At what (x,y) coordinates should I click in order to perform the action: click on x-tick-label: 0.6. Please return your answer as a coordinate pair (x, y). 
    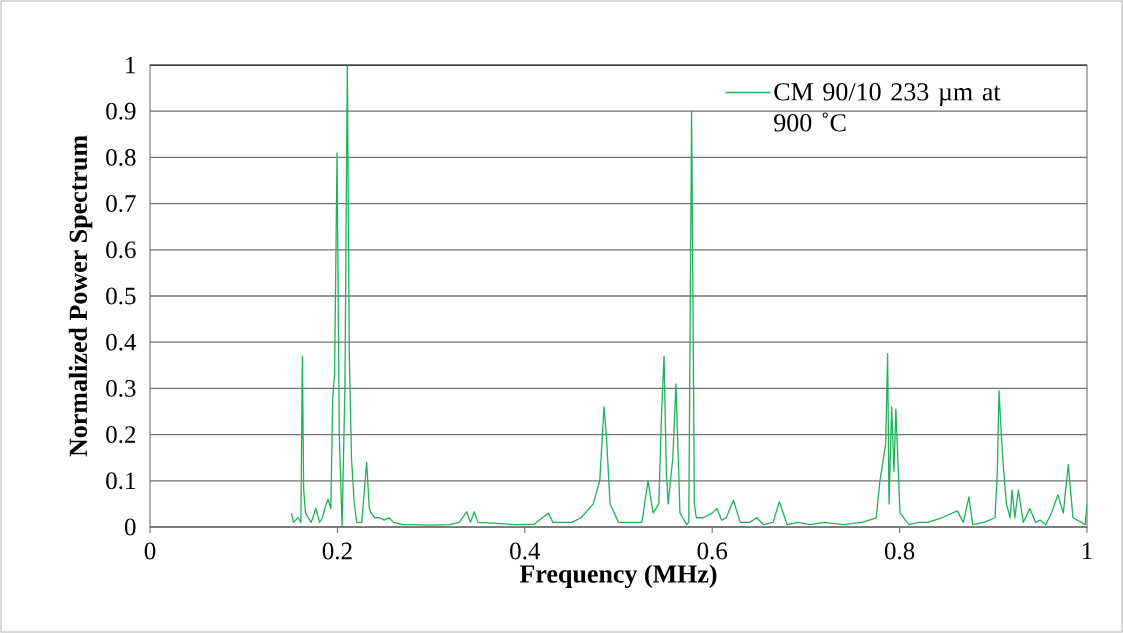
    Looking at the image, I should click on (712, 551).